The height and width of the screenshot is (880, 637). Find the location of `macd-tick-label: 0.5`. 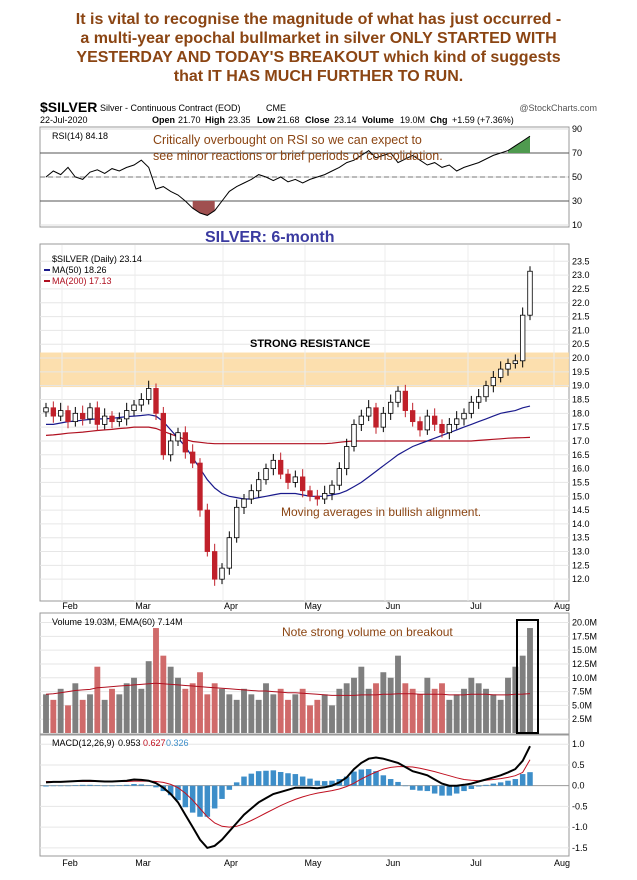

macd-tick-label: 0.5 is located at coordinates (578, 765).